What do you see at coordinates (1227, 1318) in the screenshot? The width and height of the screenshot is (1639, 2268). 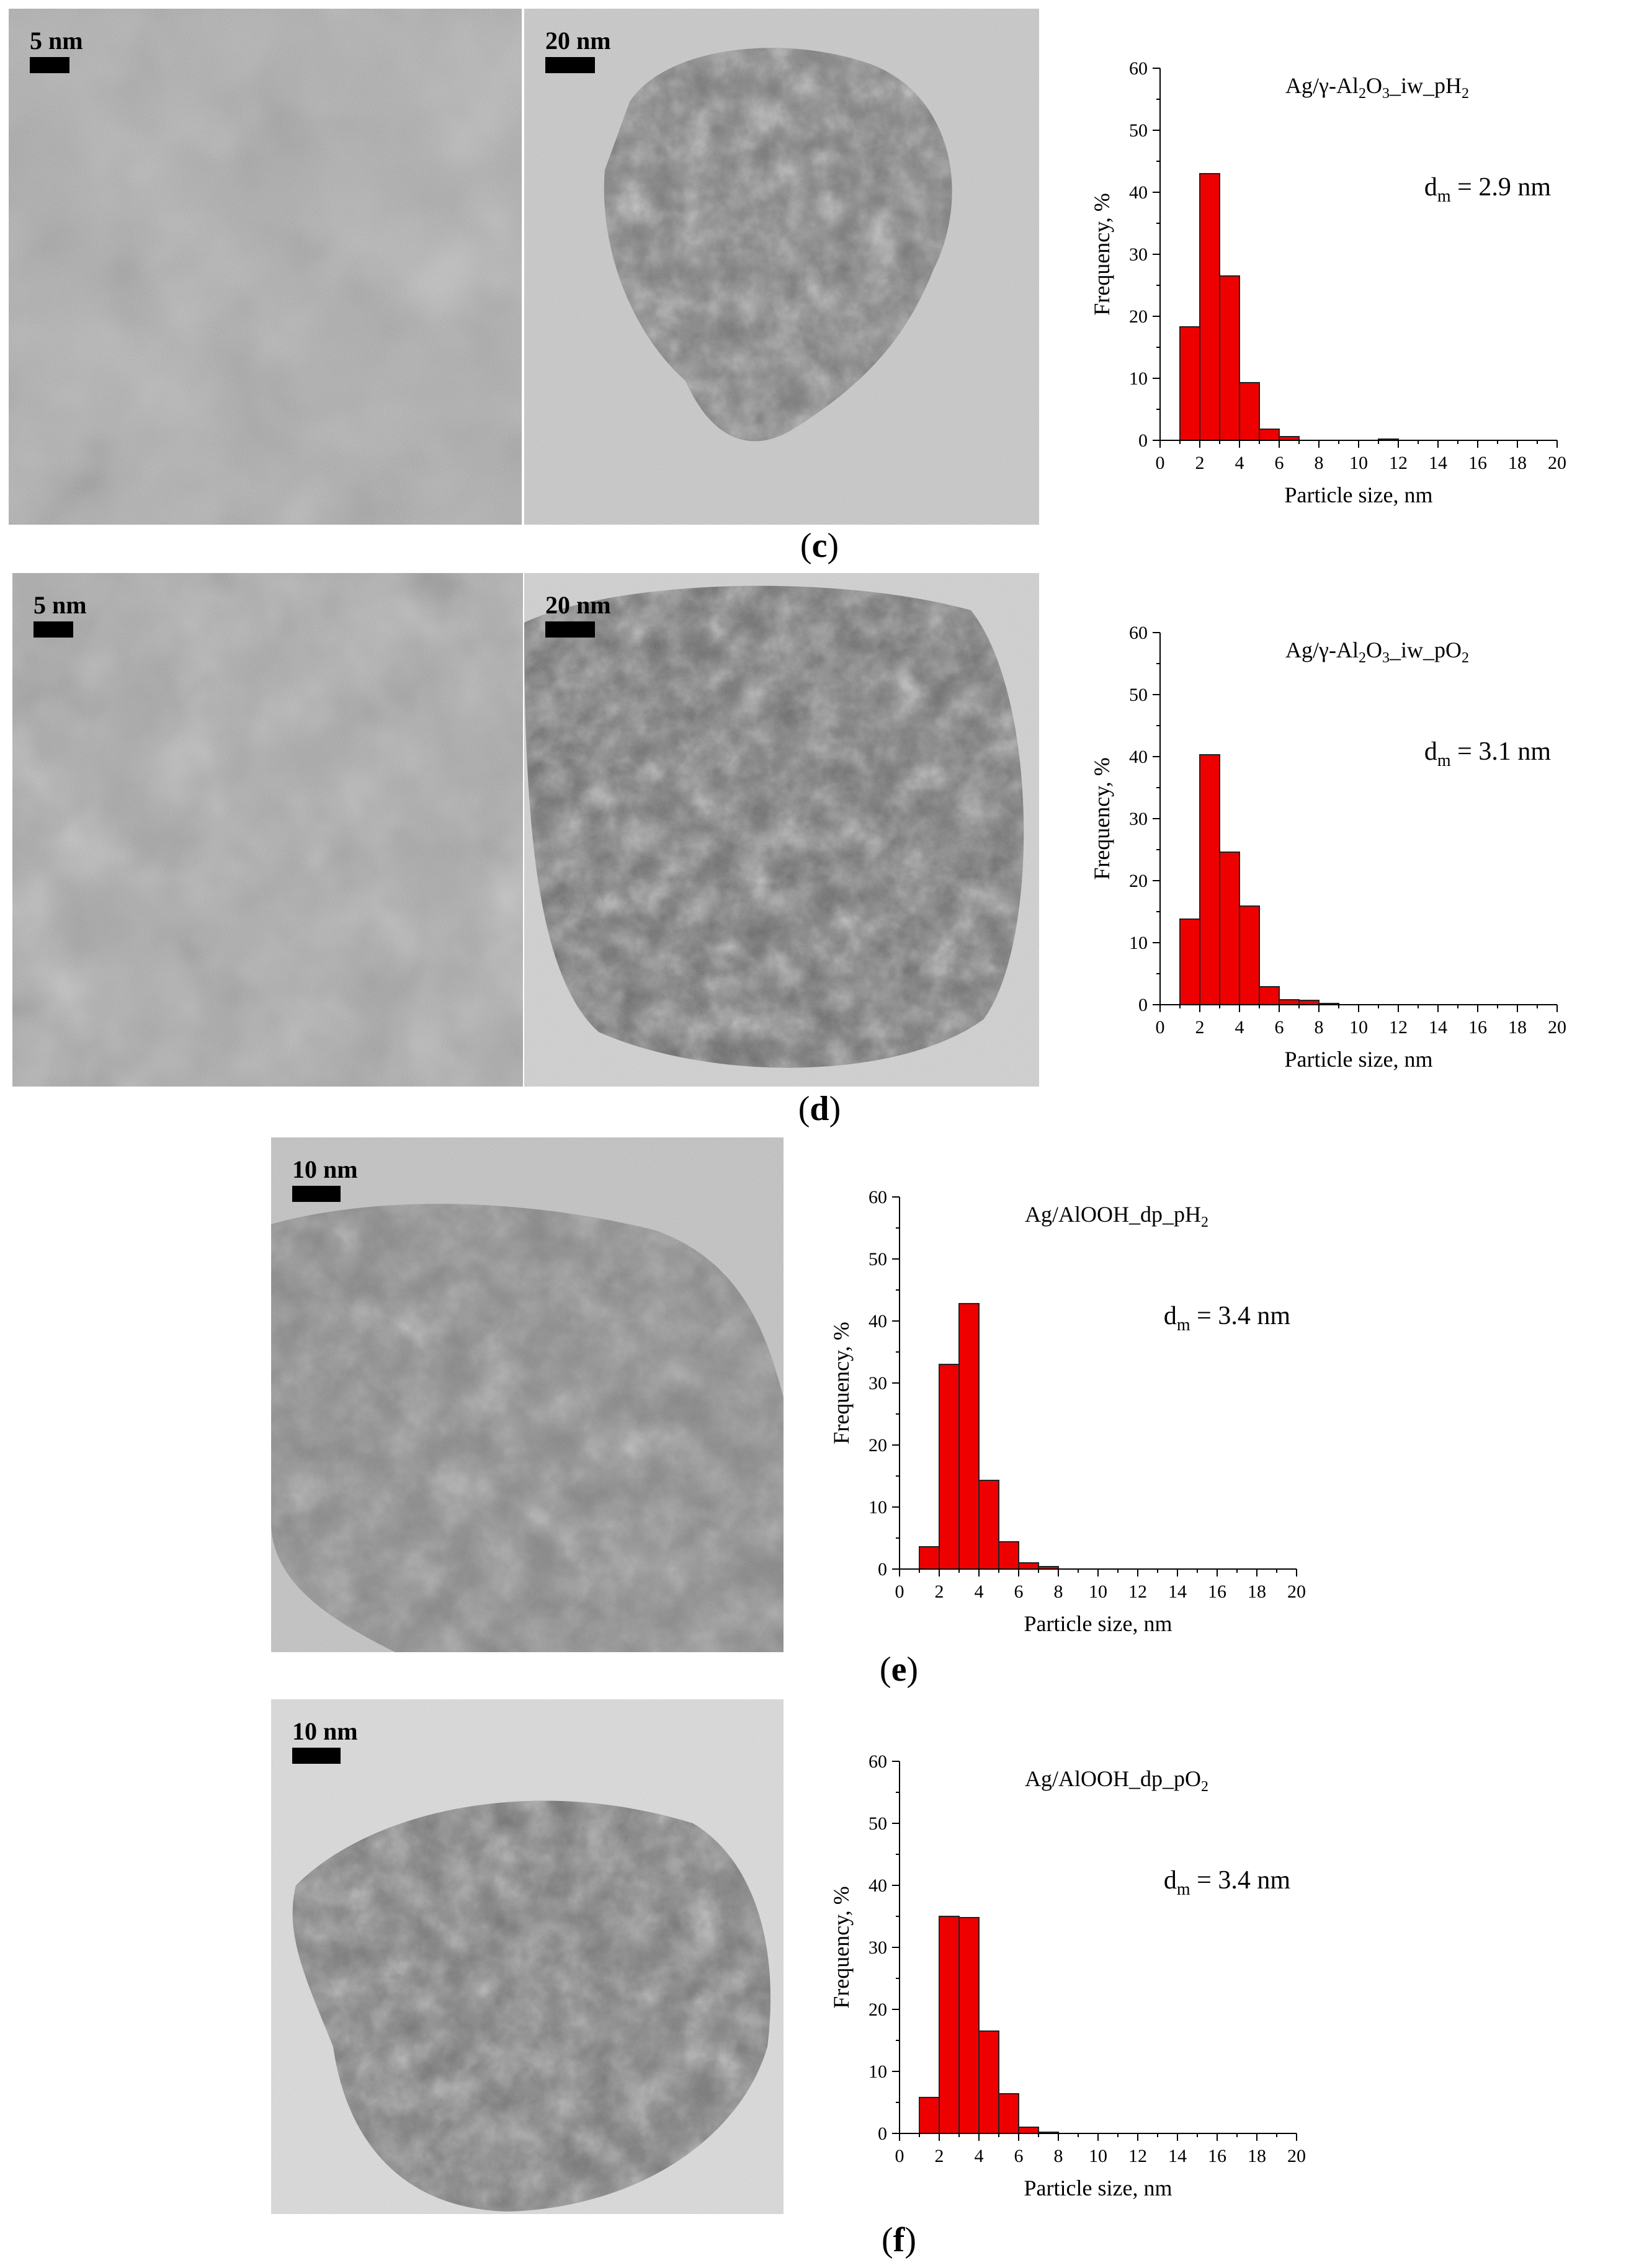 I see `mean-diameter-label: dm = 3.4 nm` at bounding box center [1227, 1318].